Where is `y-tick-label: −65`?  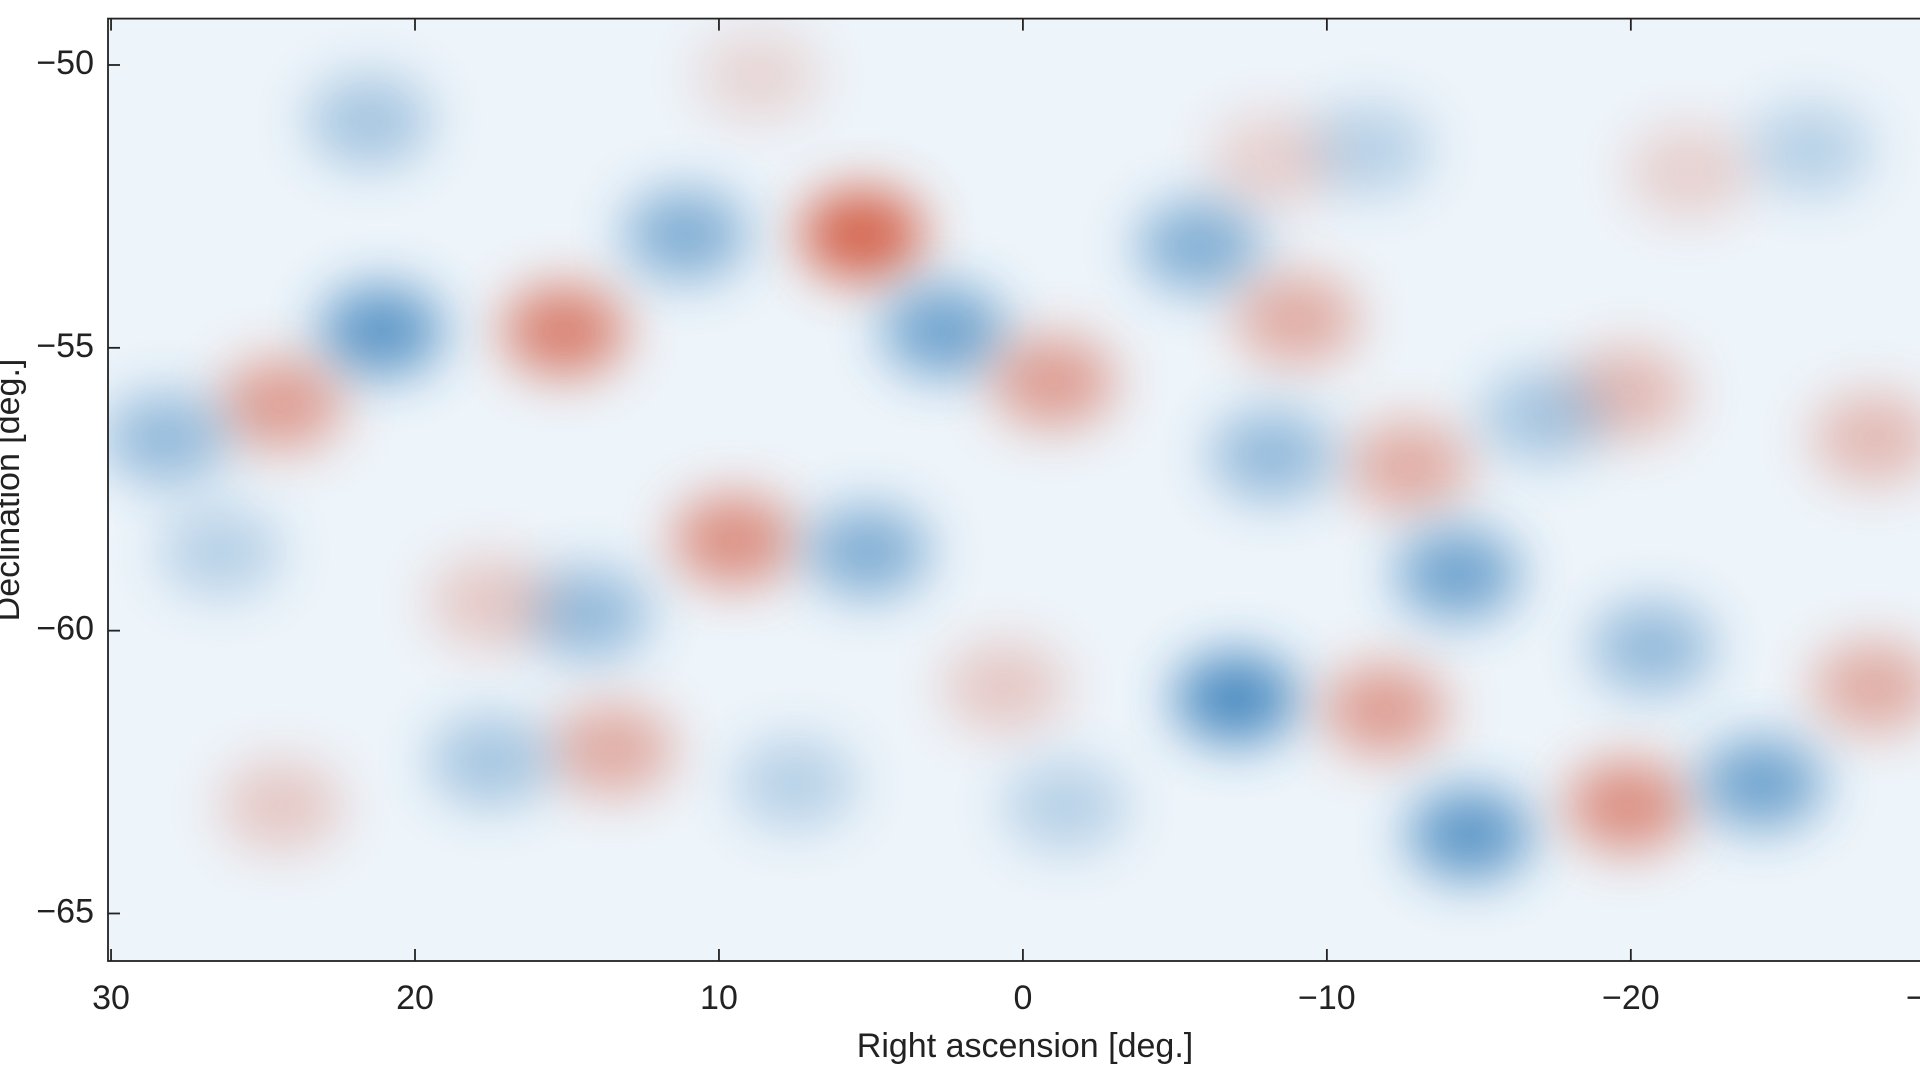
y-tick-label: −65 is located at coordinates (65, 911).